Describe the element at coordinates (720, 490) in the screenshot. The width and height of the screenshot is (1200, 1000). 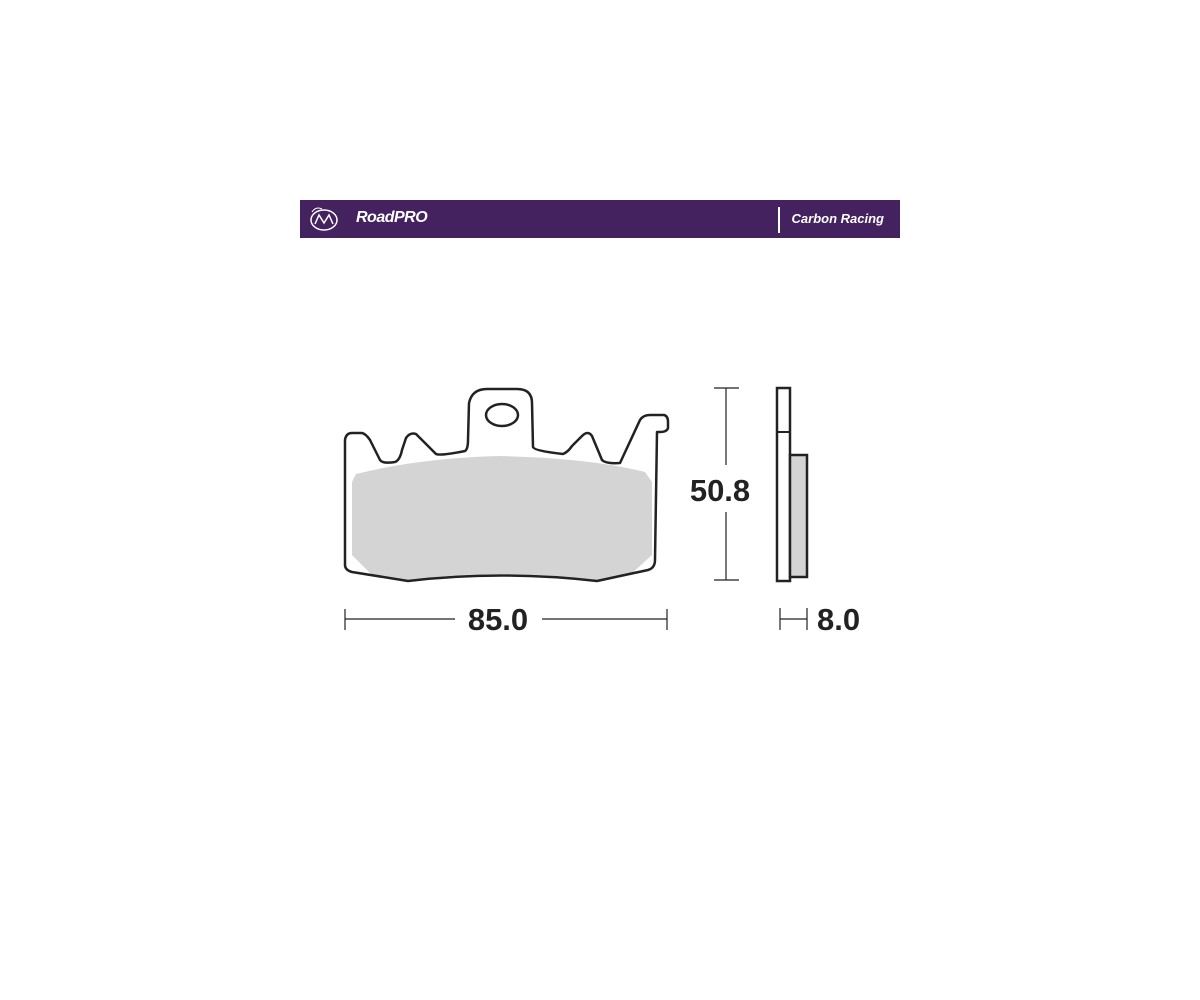
I see `height-label: 50.8` at that location.